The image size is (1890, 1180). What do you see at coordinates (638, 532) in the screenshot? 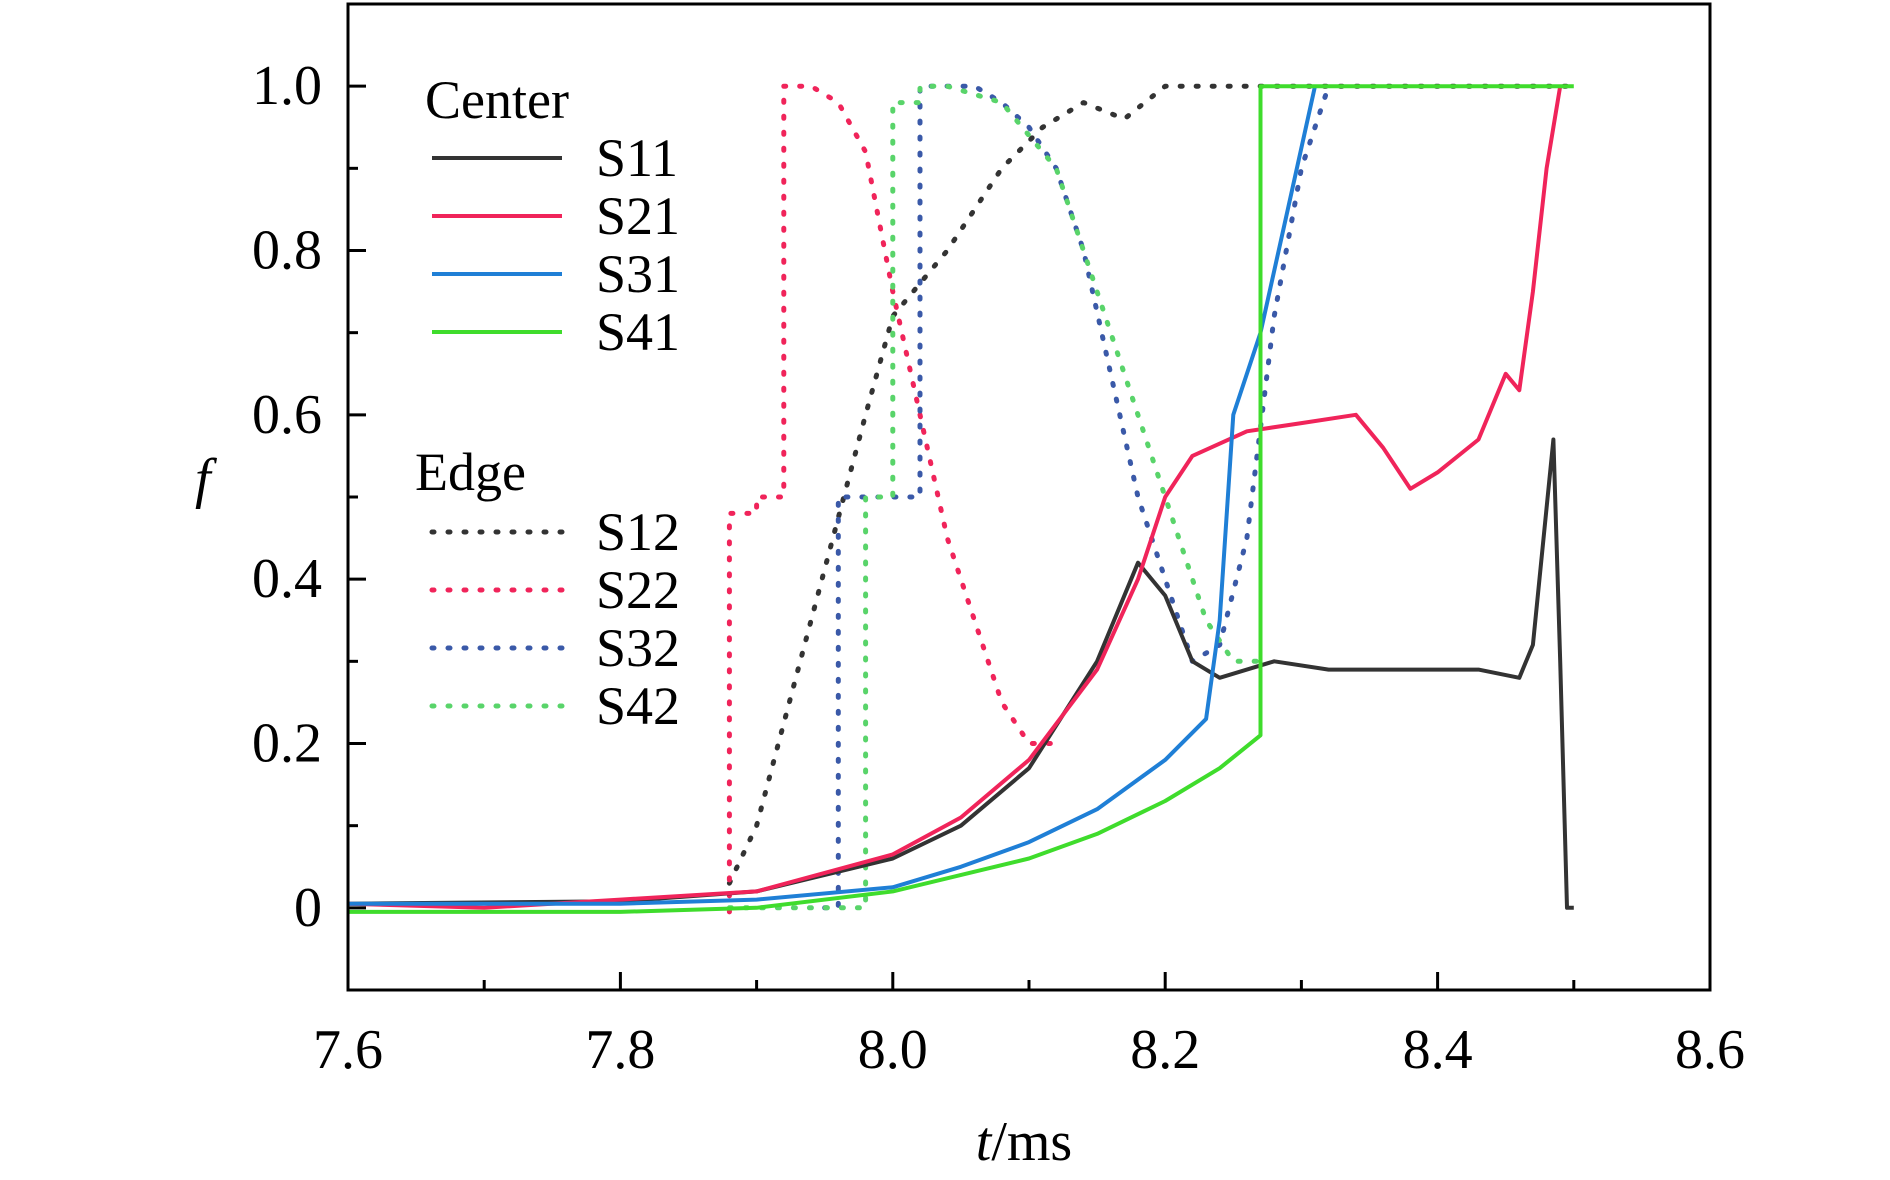
I see `legend-label-s12: S12` at bounding box center [638, 532].